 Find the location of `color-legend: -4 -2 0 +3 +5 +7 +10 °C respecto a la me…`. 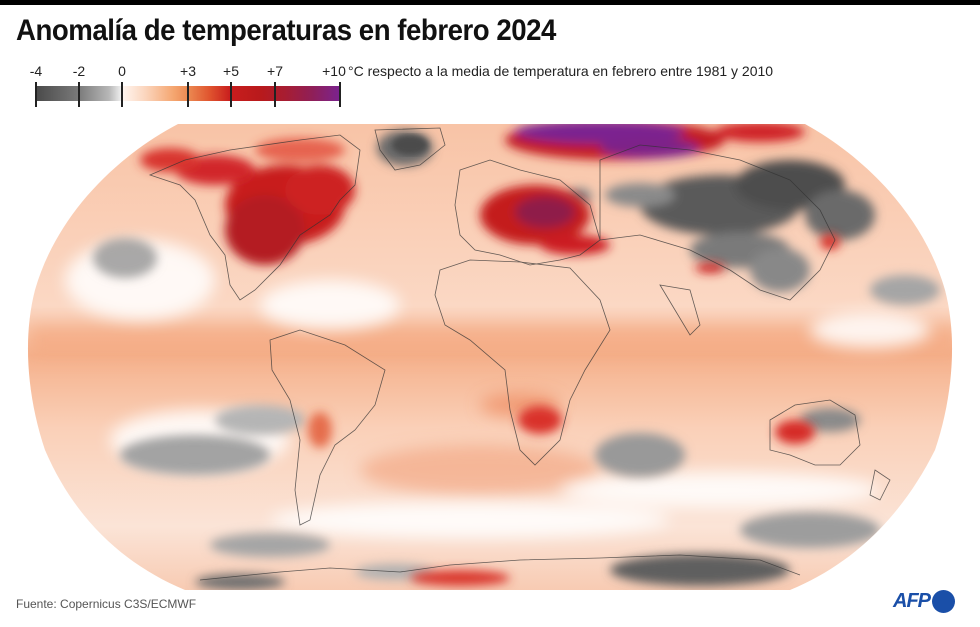

color-legend: -4 -2 0 +3 +5 +7 +10 °C respecto a la me… is located at coordinates (490, 85).